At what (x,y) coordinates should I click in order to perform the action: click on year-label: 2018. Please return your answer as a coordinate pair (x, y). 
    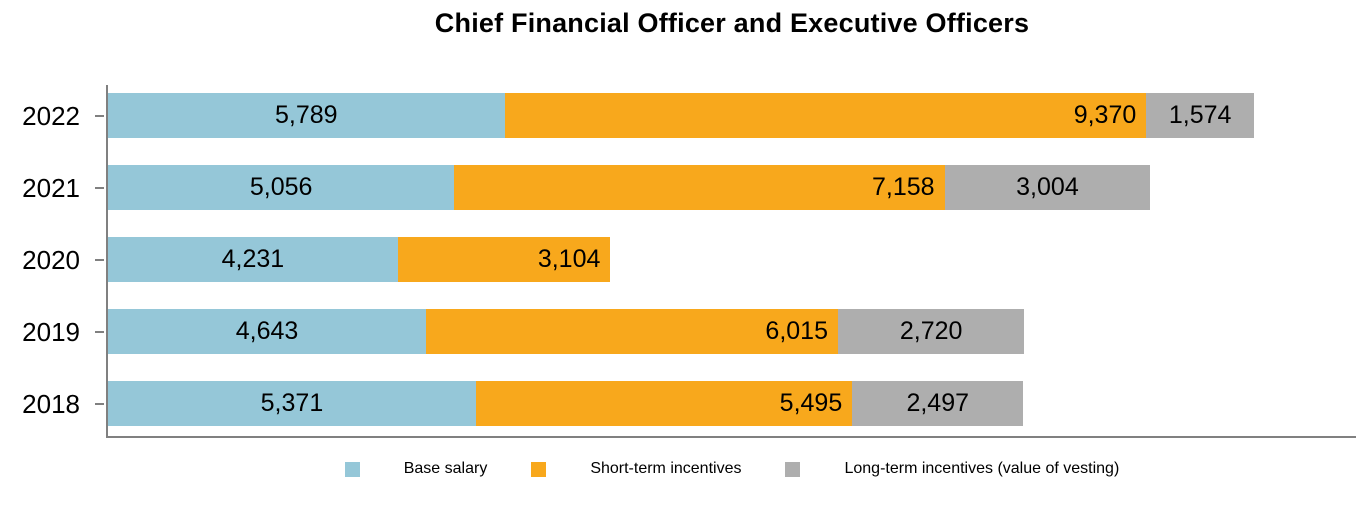
    Looking at the image, I should click on (51, 403).